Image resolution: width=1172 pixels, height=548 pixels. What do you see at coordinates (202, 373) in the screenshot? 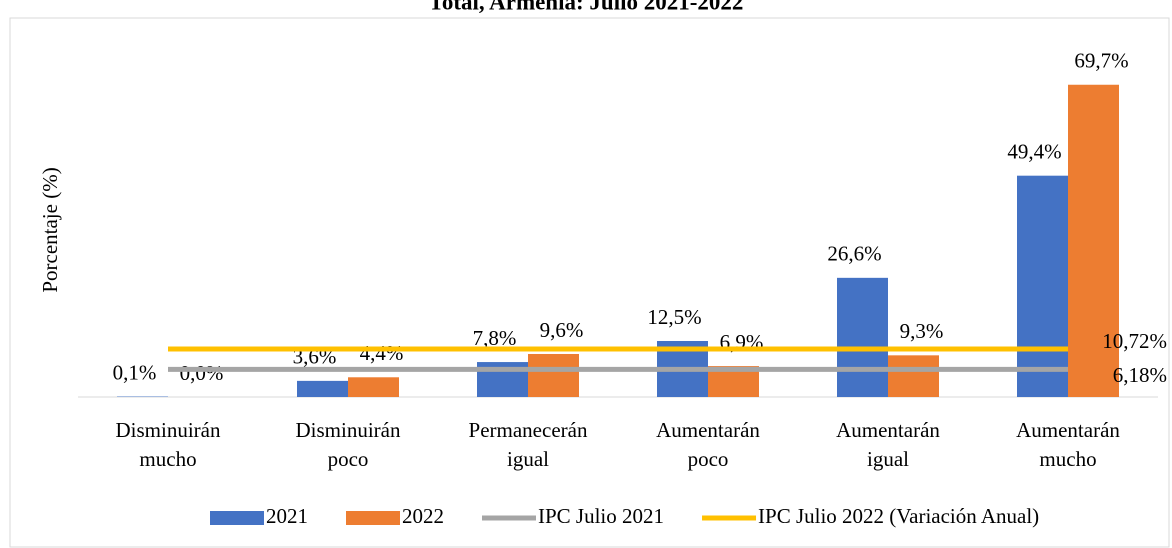
I see `data-label: 0,0%` at bounding box center [202, 373].